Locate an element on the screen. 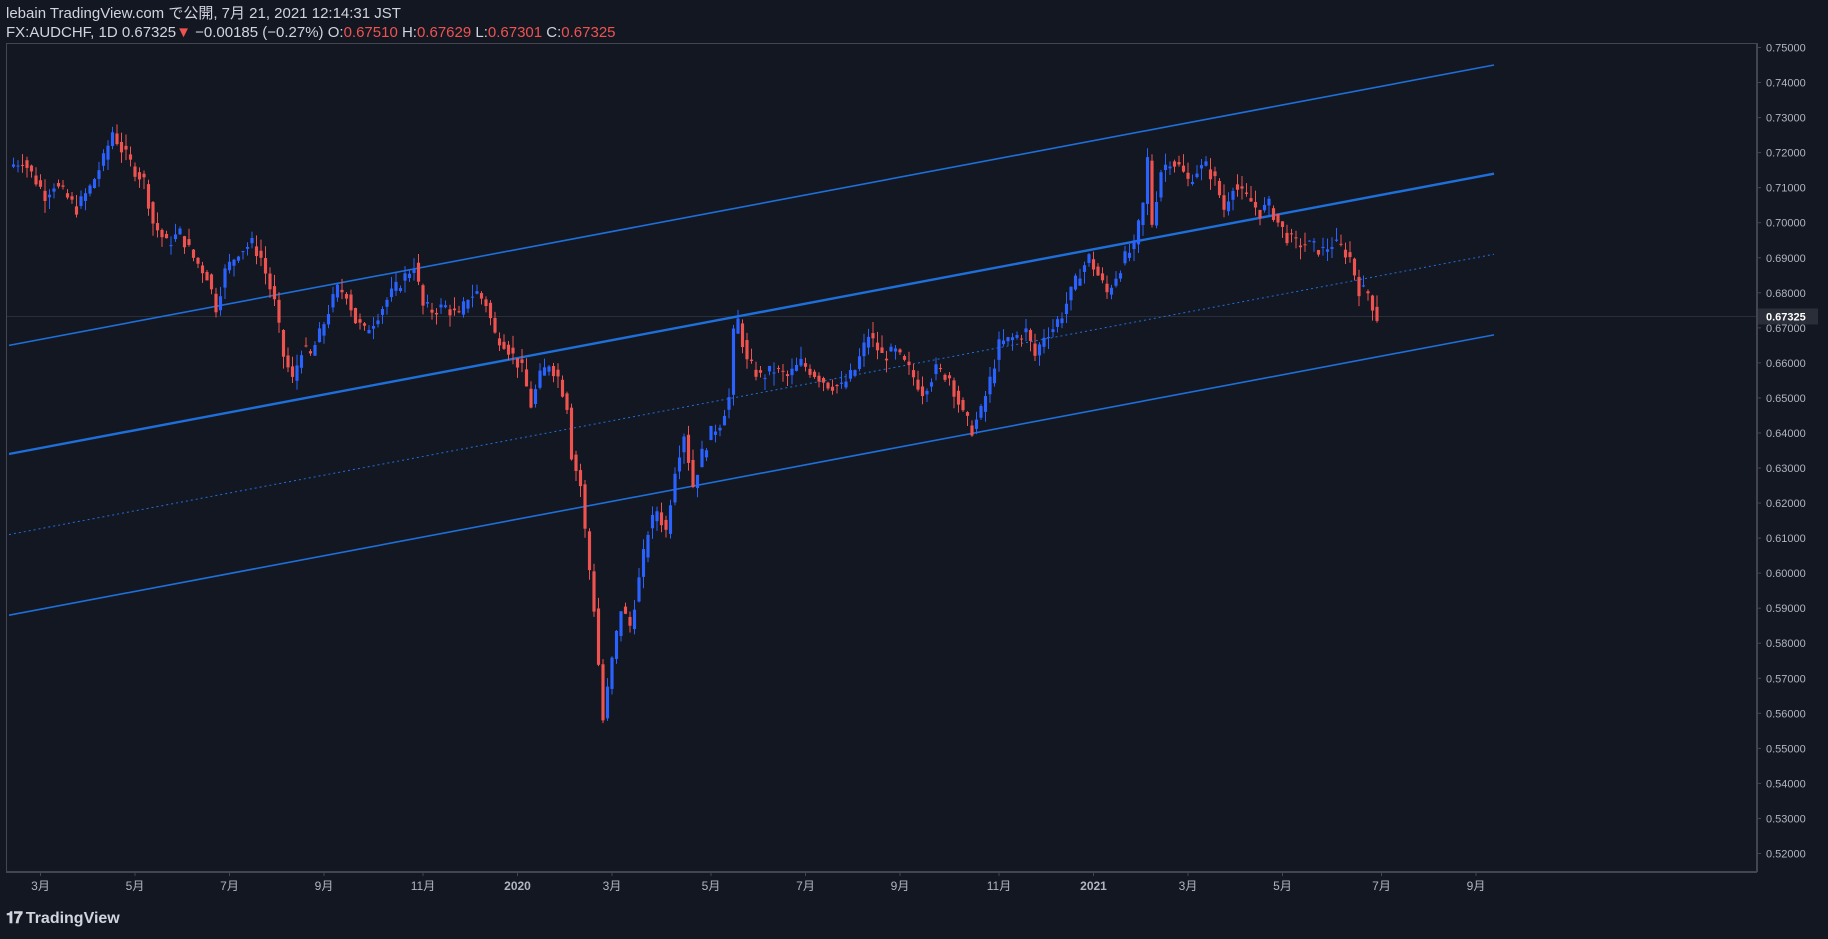  time-axis: 3月 5月 7月 9月 11月 2020 3月 5月 7月 9月 11月 2021 3月 5月 7月 9月 is located at coordinates (881, 886).